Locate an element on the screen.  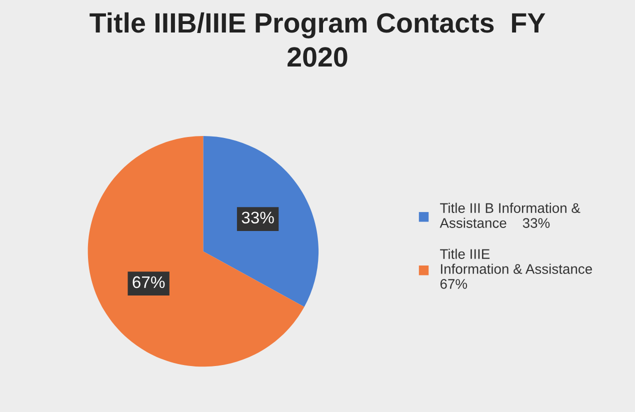
data-label: 33% is located at coordinates (258, 218).